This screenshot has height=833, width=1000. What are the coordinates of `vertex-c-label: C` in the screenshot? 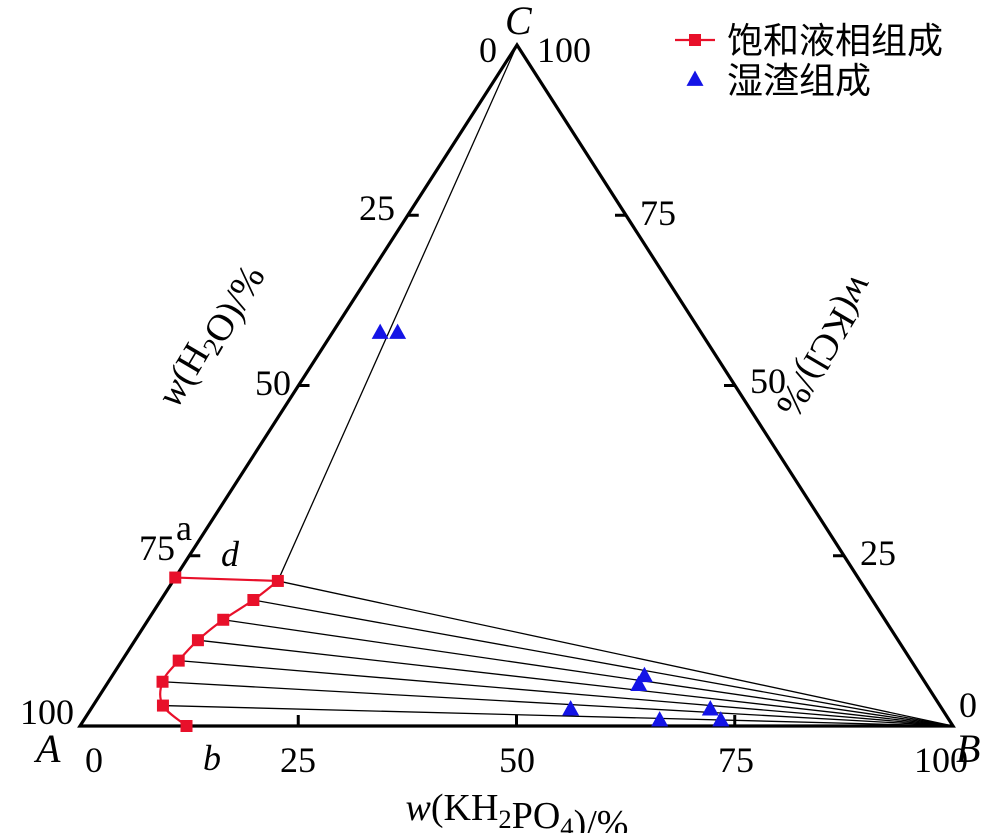 It's located at (519, 21).